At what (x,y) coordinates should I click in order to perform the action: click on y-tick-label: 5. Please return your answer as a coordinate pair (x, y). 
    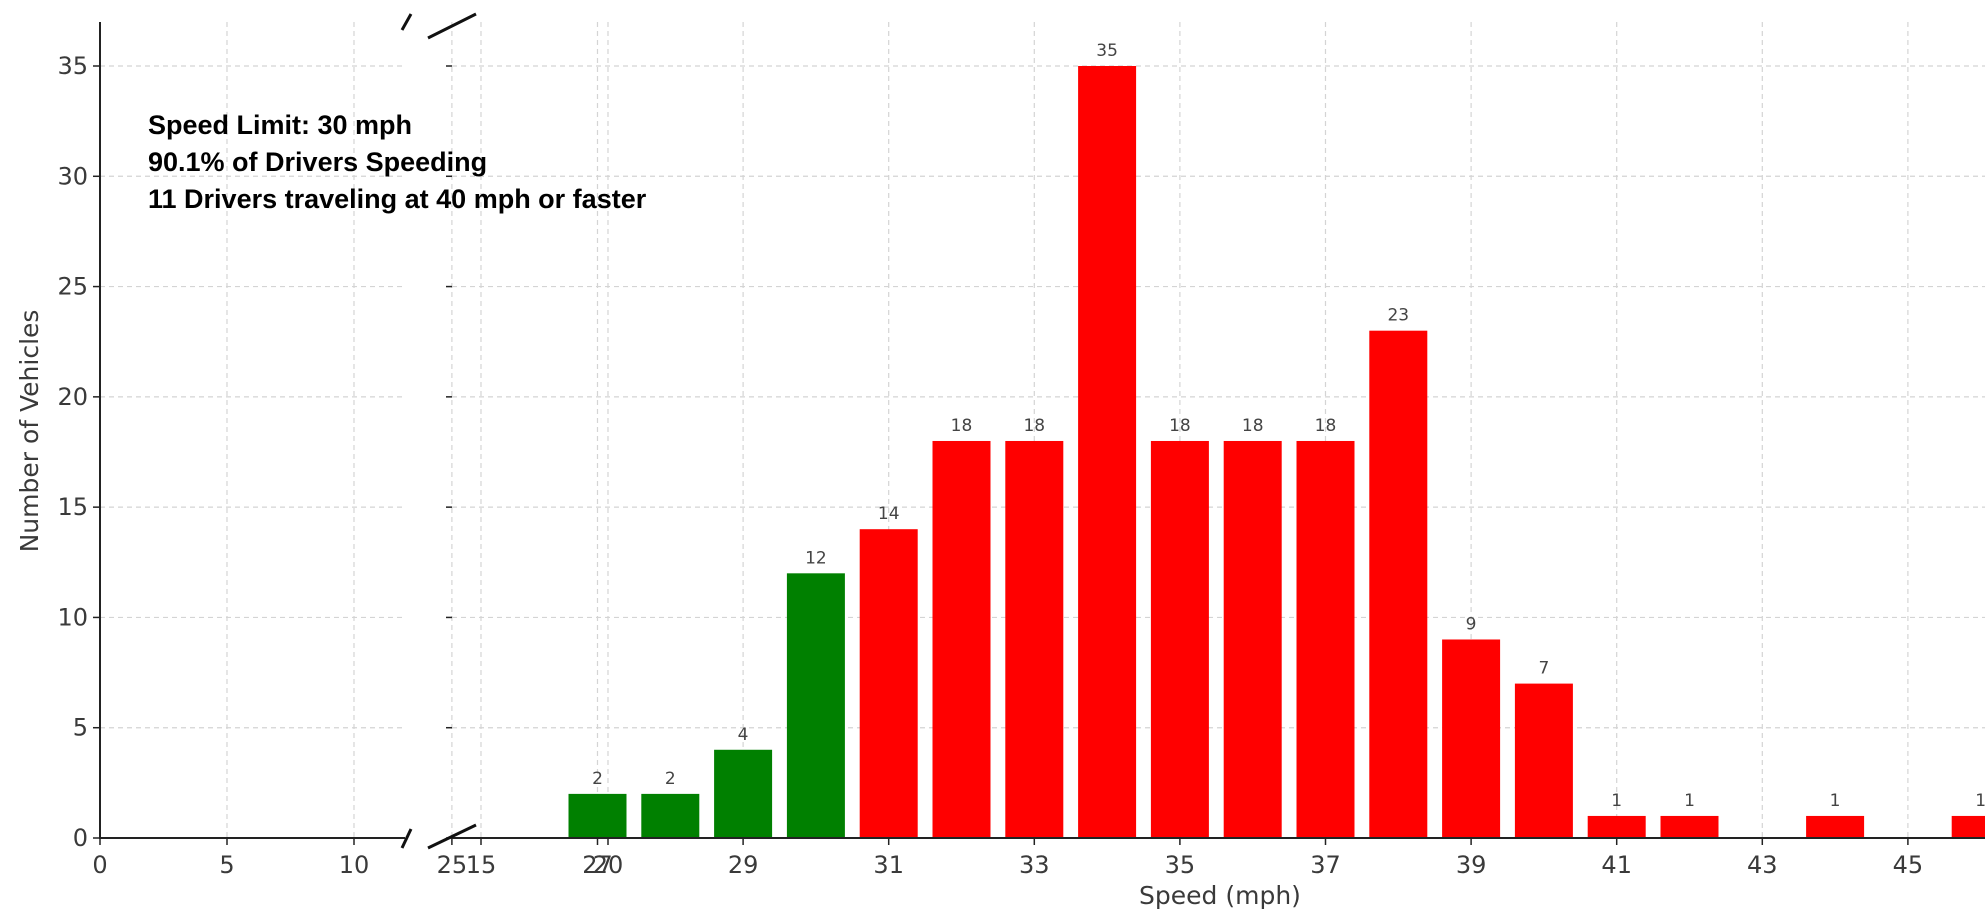
    Looking at the image, I should click on (80, 728).